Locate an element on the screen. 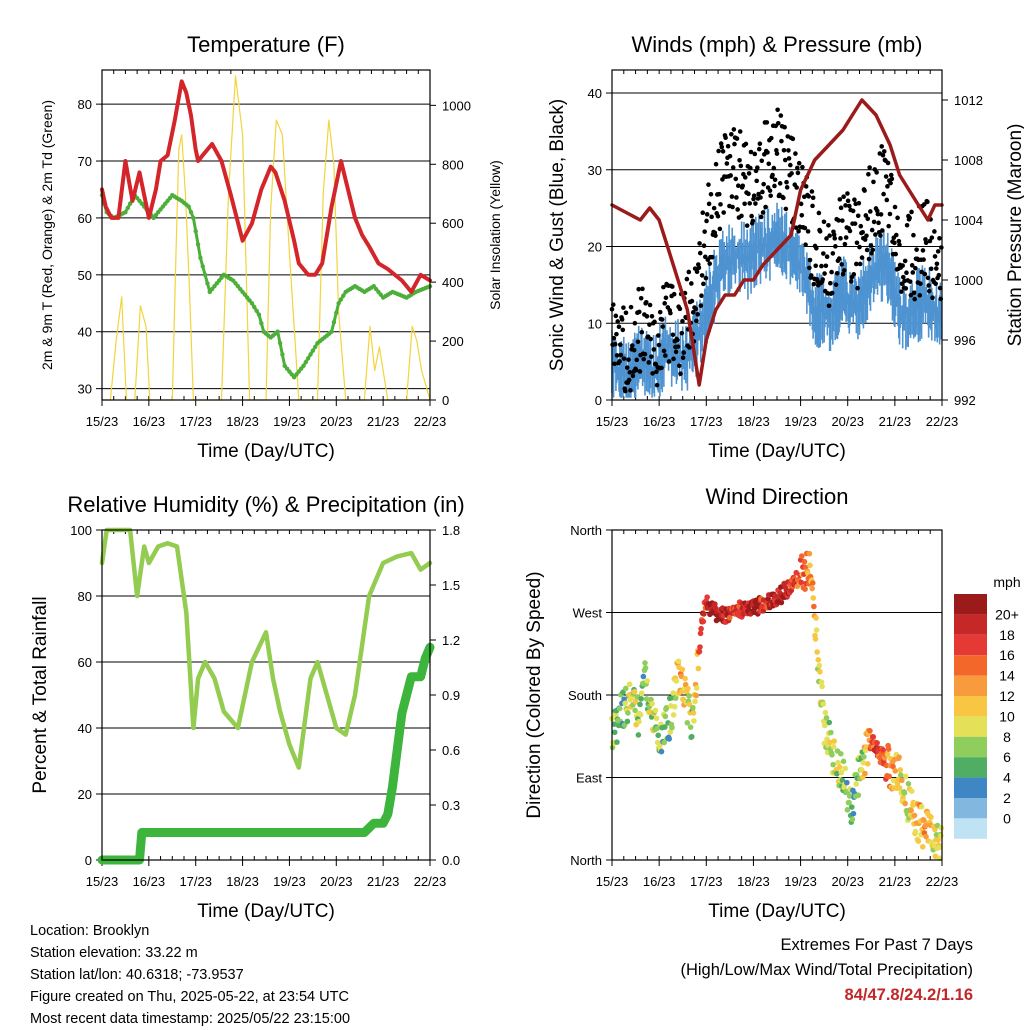  colorbar-label: 12 is located at coordinates (1007, 696).